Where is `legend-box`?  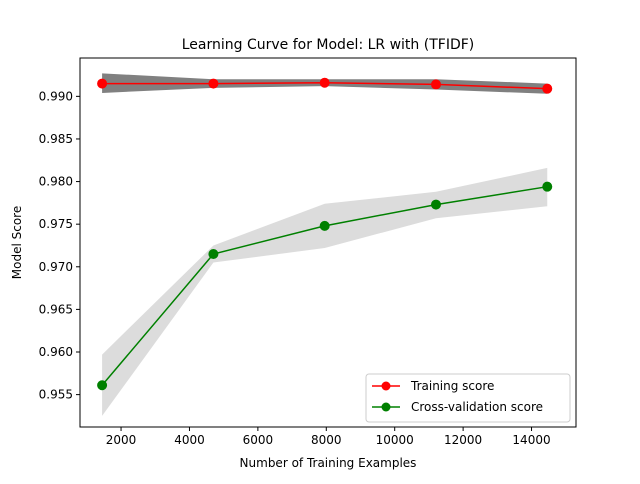 legend-box is located at coordinates (468, 398).